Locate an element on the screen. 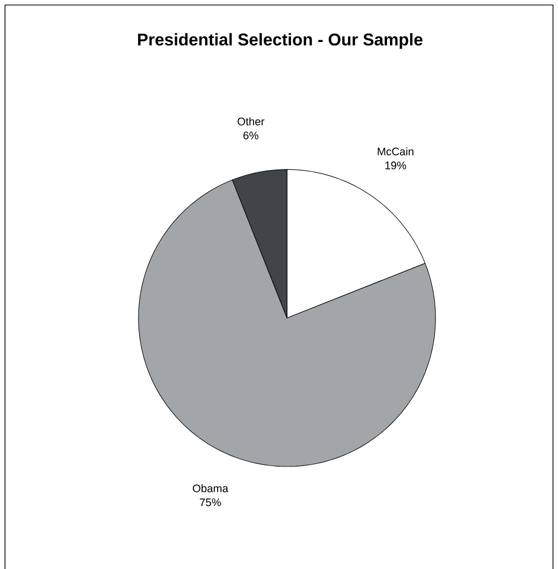 This screenshot has height=569, width=558. slice-label: Other is located at coordinates (251, 121).